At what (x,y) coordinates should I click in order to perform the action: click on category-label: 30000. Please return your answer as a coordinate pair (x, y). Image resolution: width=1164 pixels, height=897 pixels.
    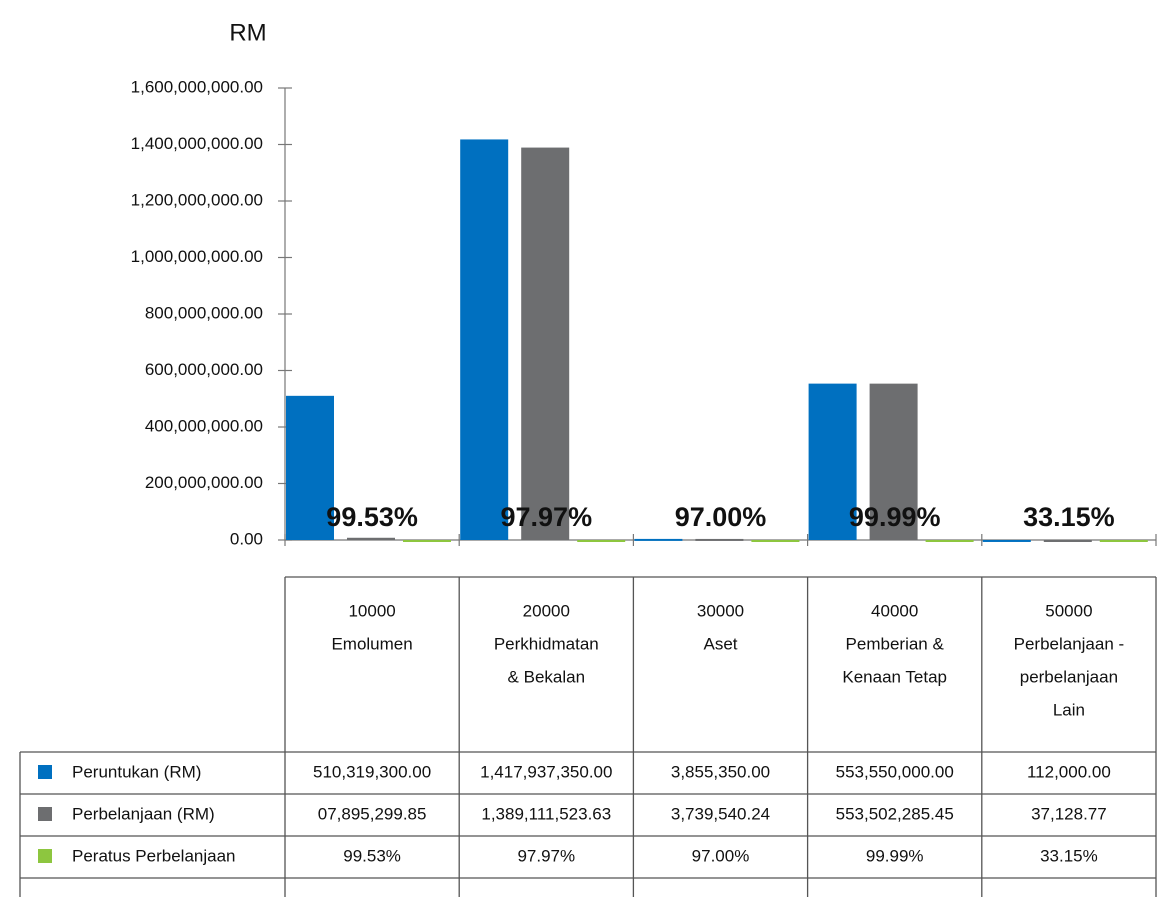
    Looking at the image, I should click on (720, 610).